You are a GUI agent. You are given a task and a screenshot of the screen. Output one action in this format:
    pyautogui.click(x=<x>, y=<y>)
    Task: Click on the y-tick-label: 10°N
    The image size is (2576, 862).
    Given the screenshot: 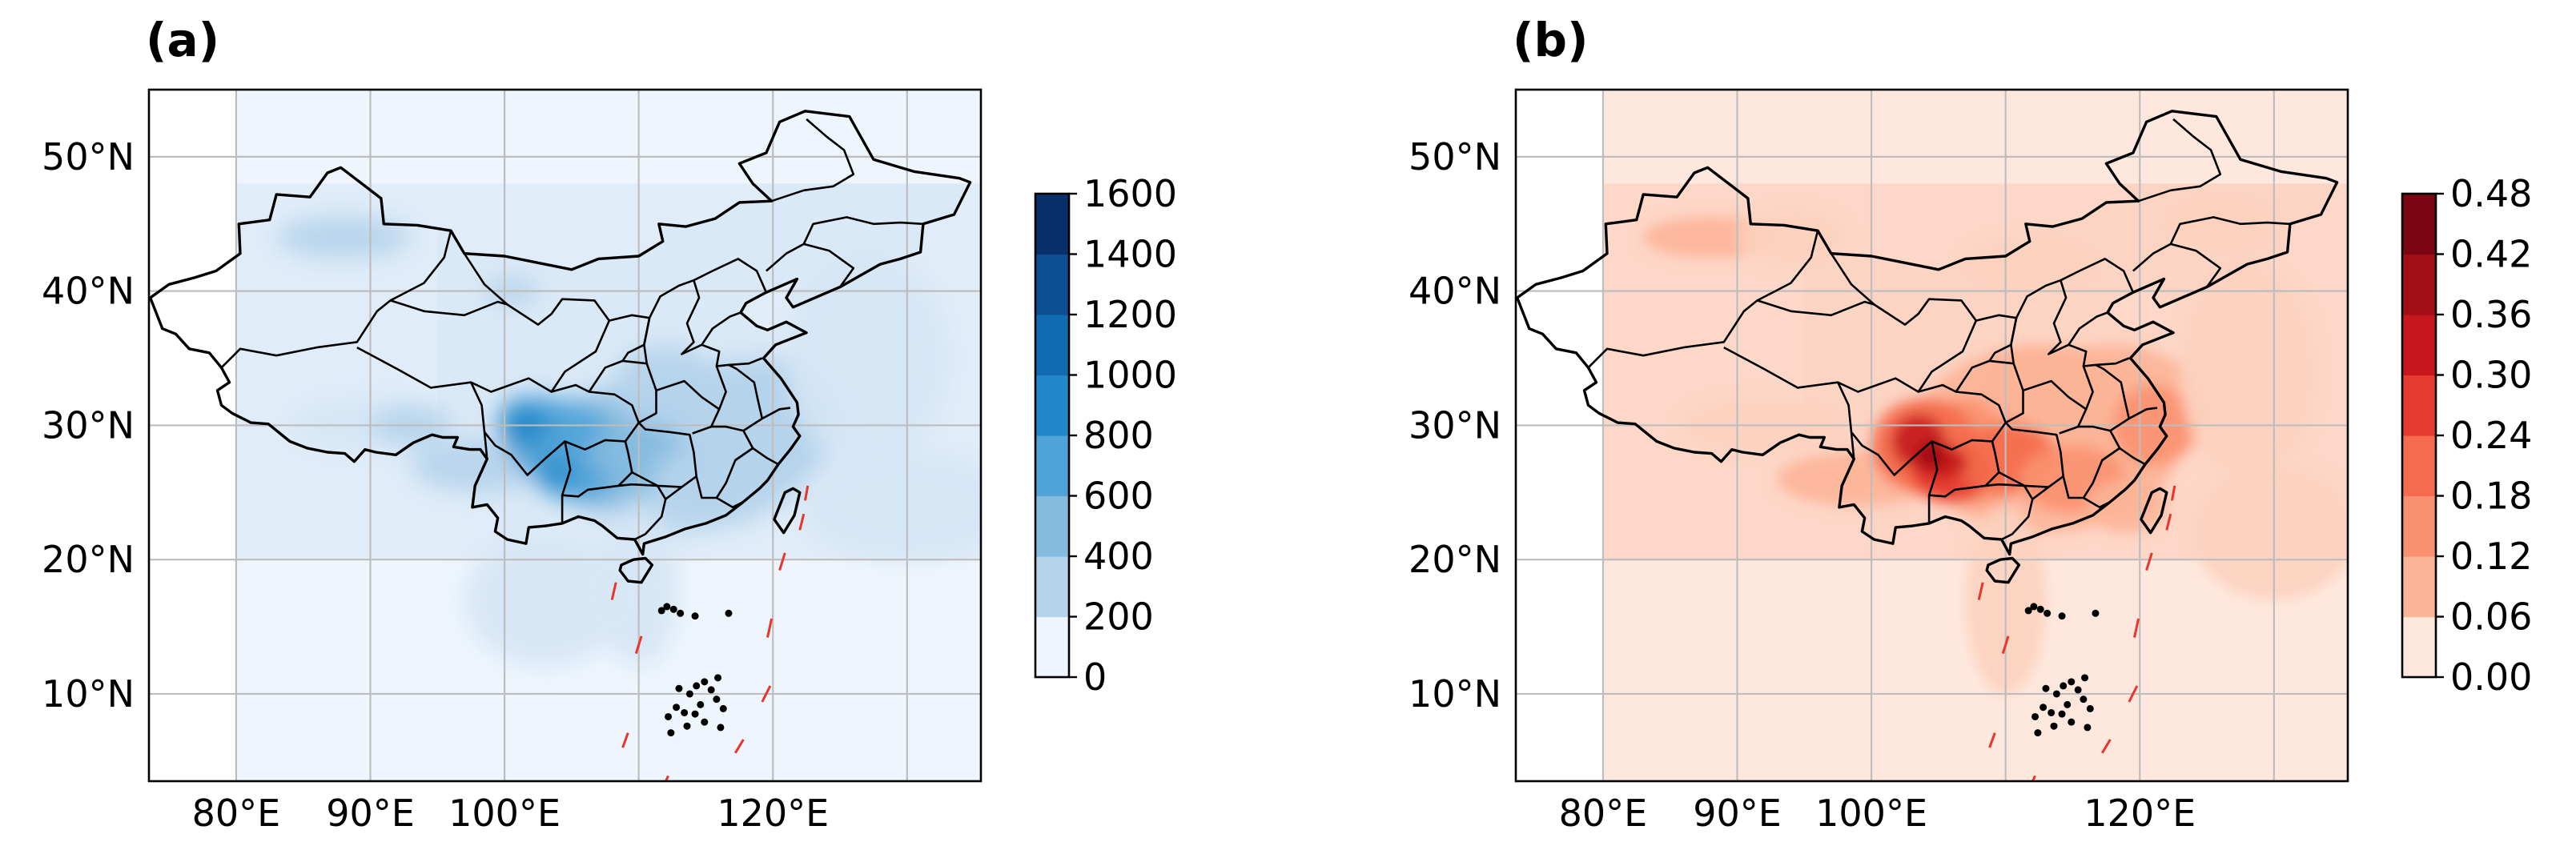 What is the action you would take?
    pyautogui.click(x=88, y=694)
    